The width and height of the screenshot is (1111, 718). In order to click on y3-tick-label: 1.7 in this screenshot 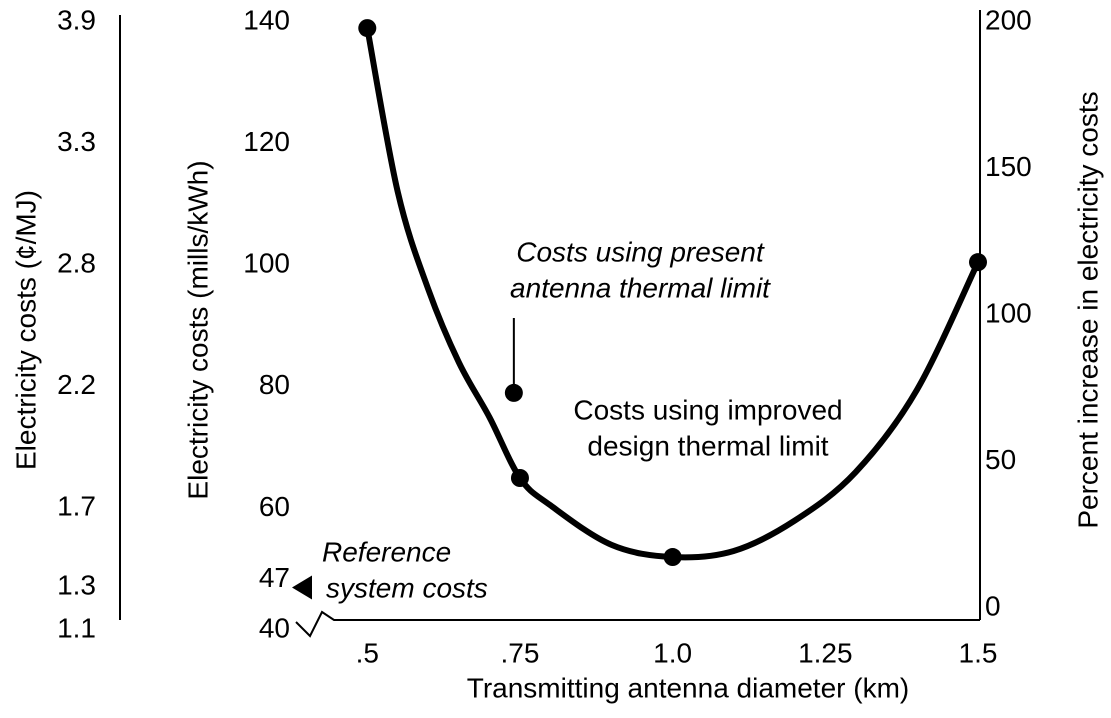, I will do `click(76, 506)`.